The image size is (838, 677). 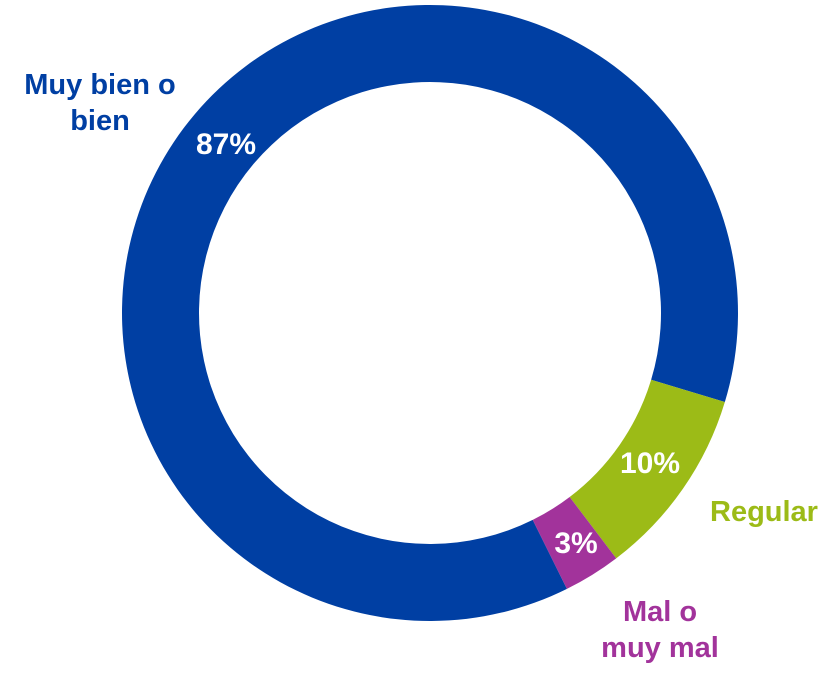 What do you see at coordinates (100, 103) in the screenshot?
I see `category-label: Muy bien o bien` at bounding box center [100, 103].